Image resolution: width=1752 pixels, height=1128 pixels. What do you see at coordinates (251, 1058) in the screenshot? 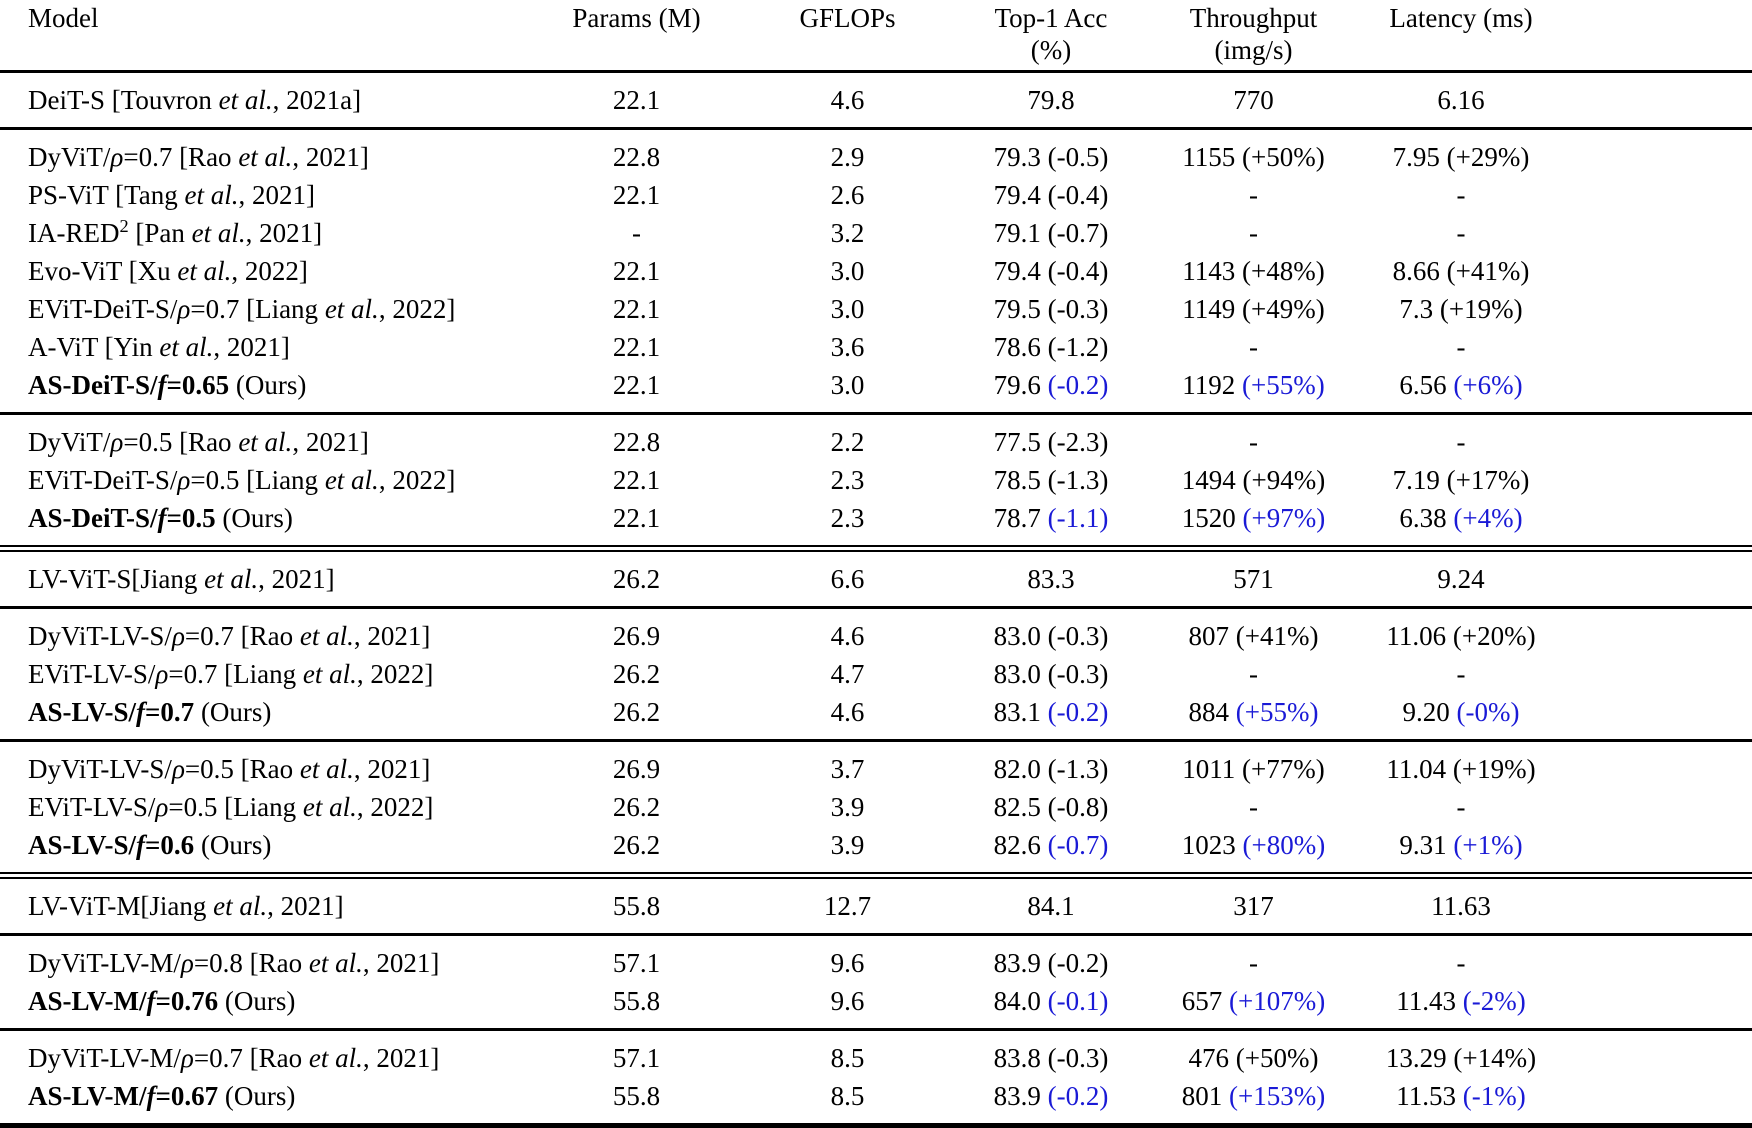
I see `model-name-segment: =0.7 [Rao` at bounding box center [251, 1058].